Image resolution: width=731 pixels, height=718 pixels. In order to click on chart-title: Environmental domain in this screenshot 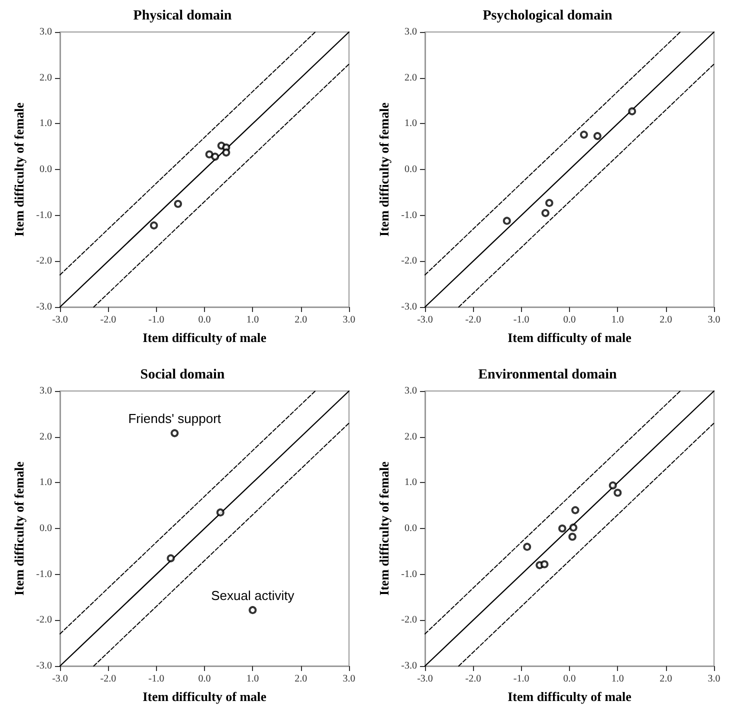, I will do `click(548, 375)`.